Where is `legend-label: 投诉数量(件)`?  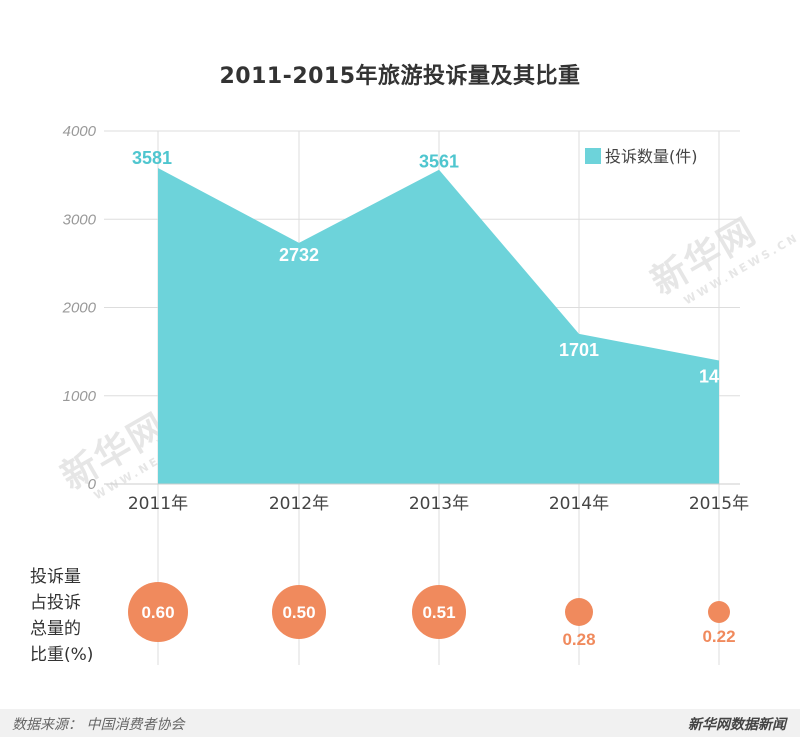
legend-label: 投诉数量(件) is located at coordinates (651, 156).